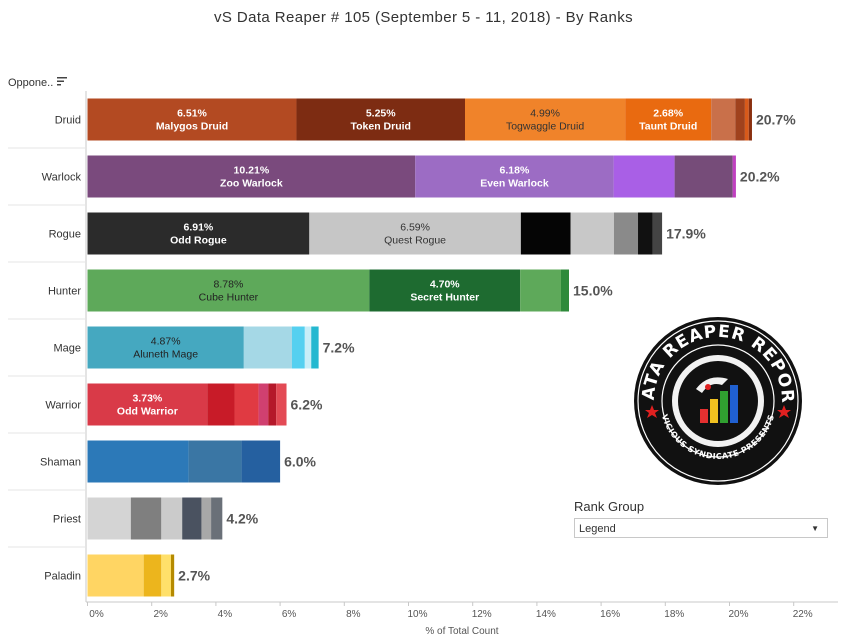 The image size is (847, 643). What do you see at coordinates (251, 184) in the screenshot?
I see `segment-name-label: Zoo Warlock` at bounding box center [251, 184].